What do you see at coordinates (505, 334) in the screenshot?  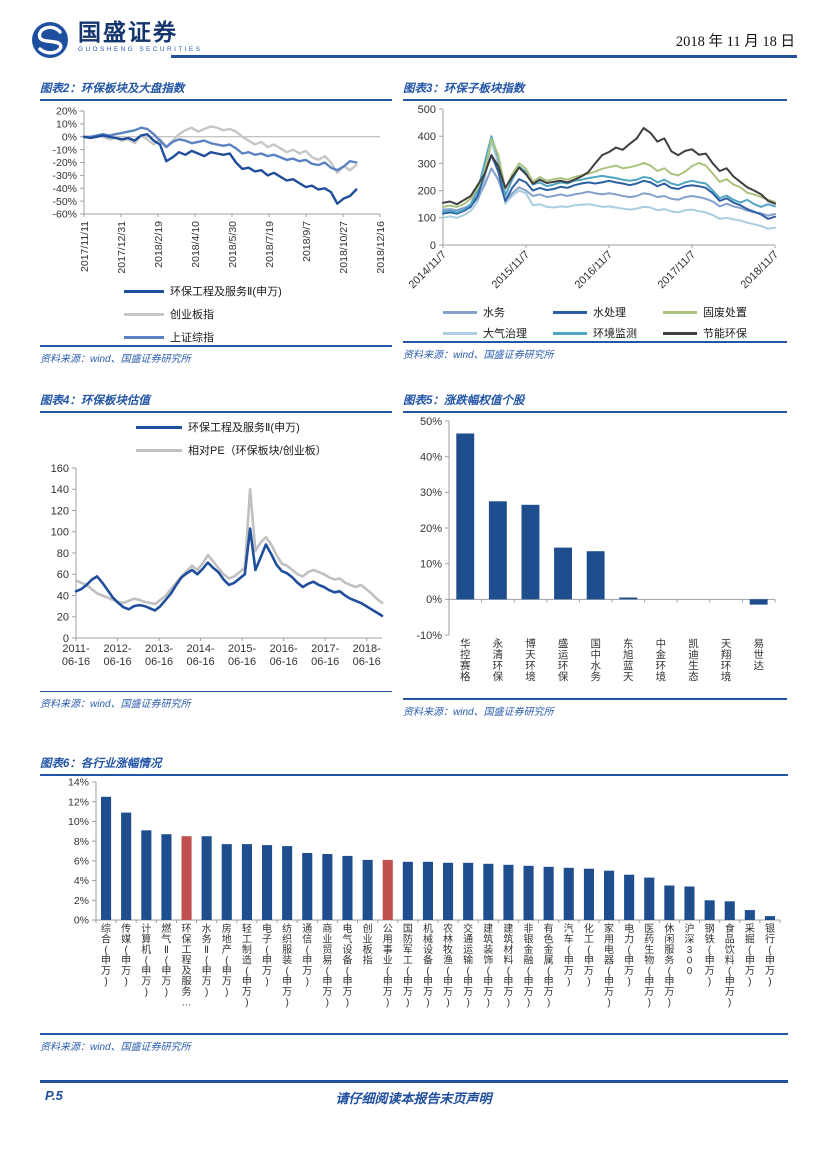 I see `legend-label: 大气治理` at bounding box center [505, 334].